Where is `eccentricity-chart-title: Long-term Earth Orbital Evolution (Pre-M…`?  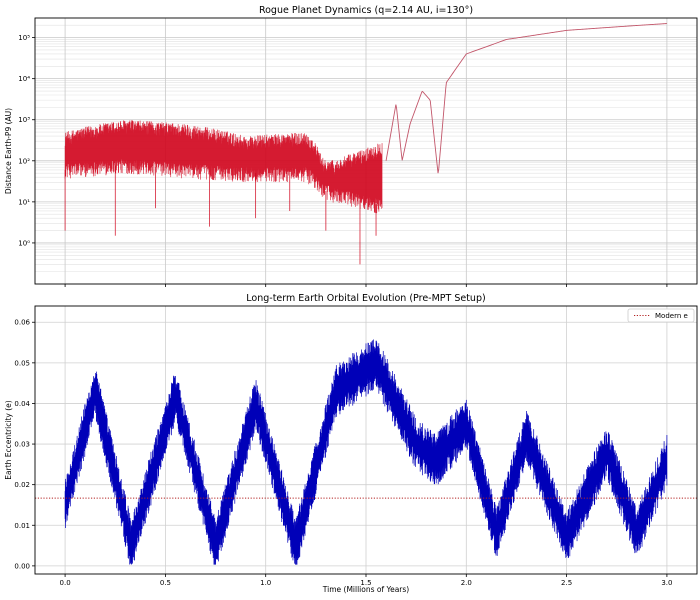 eccentricity-chart-title: Long-term Earth Orbital Evolution (Pre-M… is located at coordinates (365, 298).